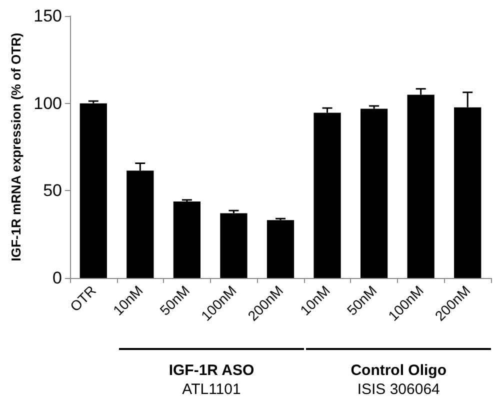 This screenshot has height=403, width=497. I want to click on text: IGF-1R ASO, so click(211, 370).